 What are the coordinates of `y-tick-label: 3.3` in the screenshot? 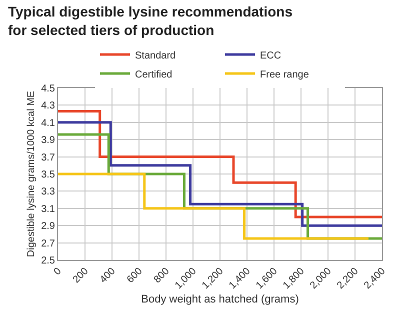 It's located at (48, 192).